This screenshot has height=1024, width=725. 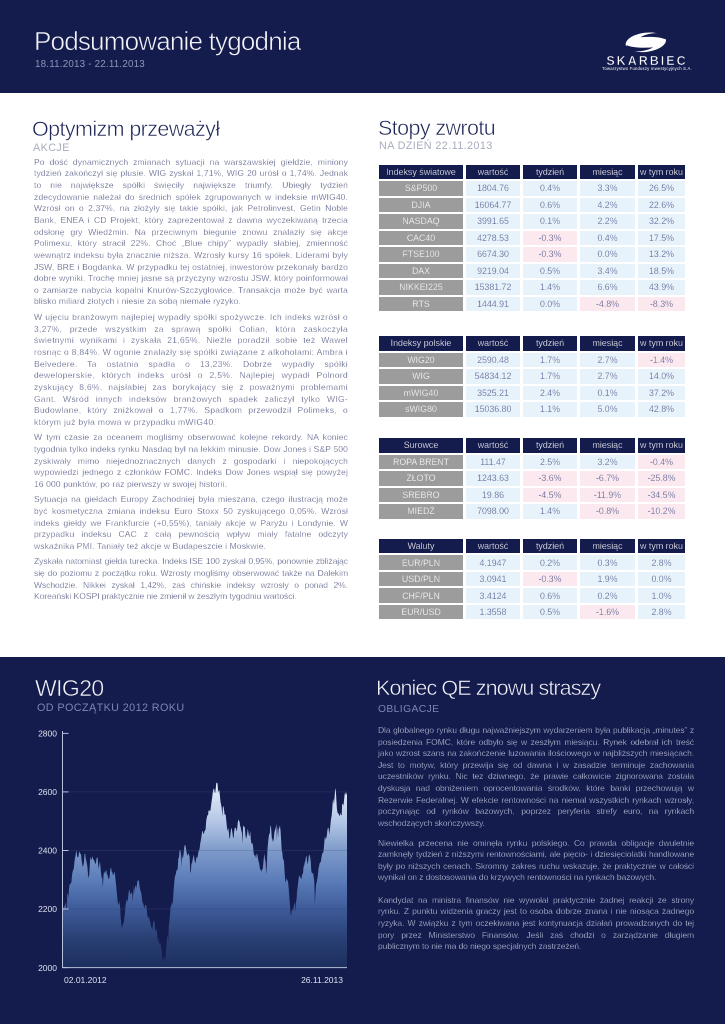 What do you see at coordinates (47, 851) in the screenshot?
I see `svg-text: 2400` at bounding box center [47, 851].